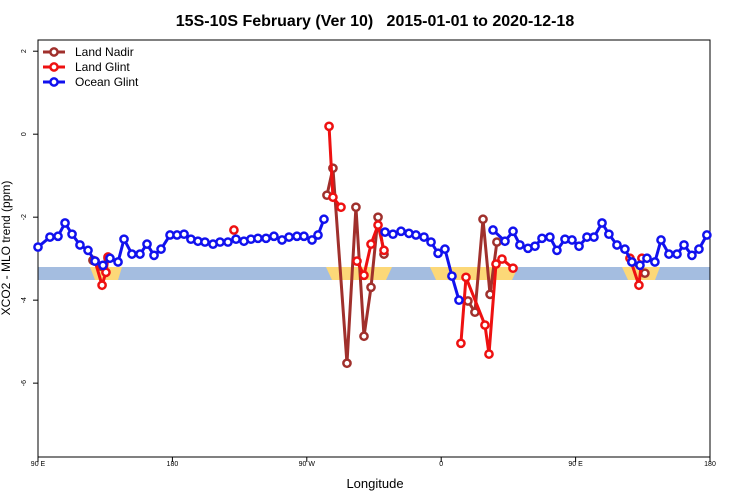 This screenshot has width=750, height=500. Describe the element at coordinates (102, 67) in the screenshot. I see `legend-label: Land Glint` at that location.